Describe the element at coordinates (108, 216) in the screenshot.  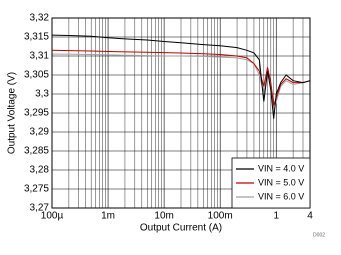
I see `x-tick-label: 1m` at that location.